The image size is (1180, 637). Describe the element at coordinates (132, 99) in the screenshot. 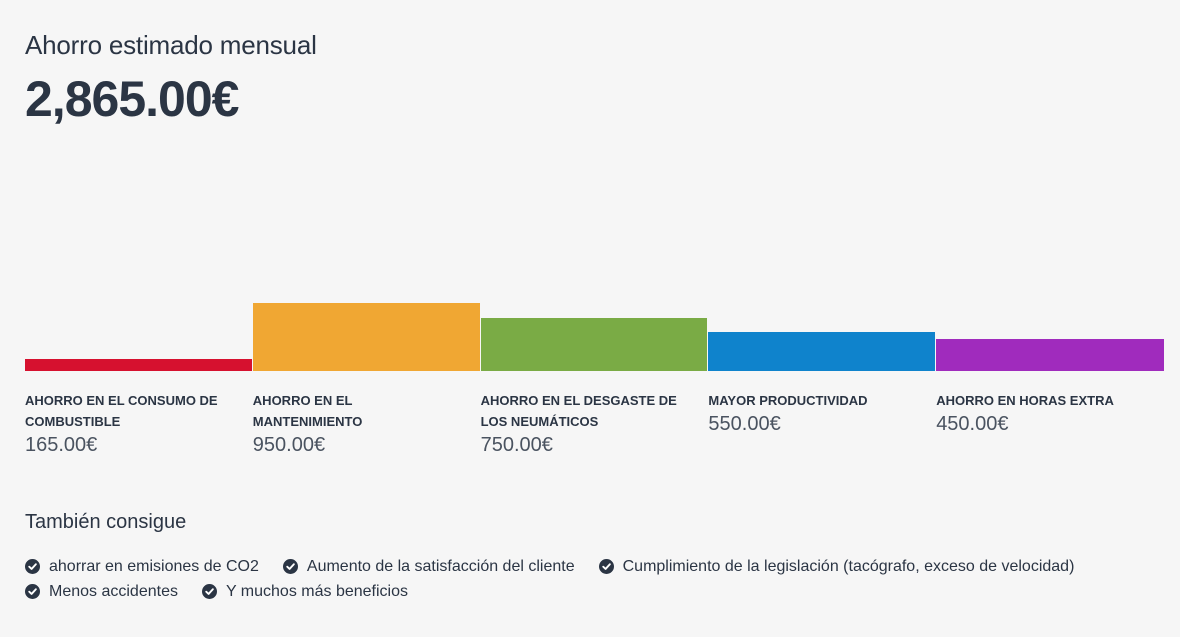

I see `total-savings: 2,865.00€` at that location.